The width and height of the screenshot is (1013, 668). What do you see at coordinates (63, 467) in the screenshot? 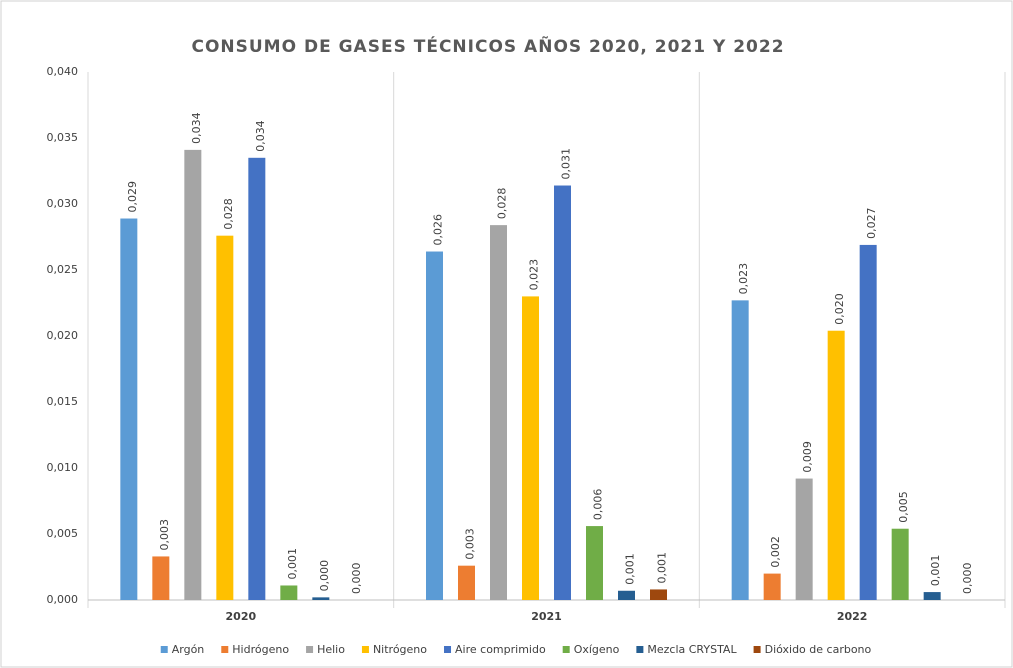
I see `y-tick-label: 0,010` at bounding box center [63, 467].